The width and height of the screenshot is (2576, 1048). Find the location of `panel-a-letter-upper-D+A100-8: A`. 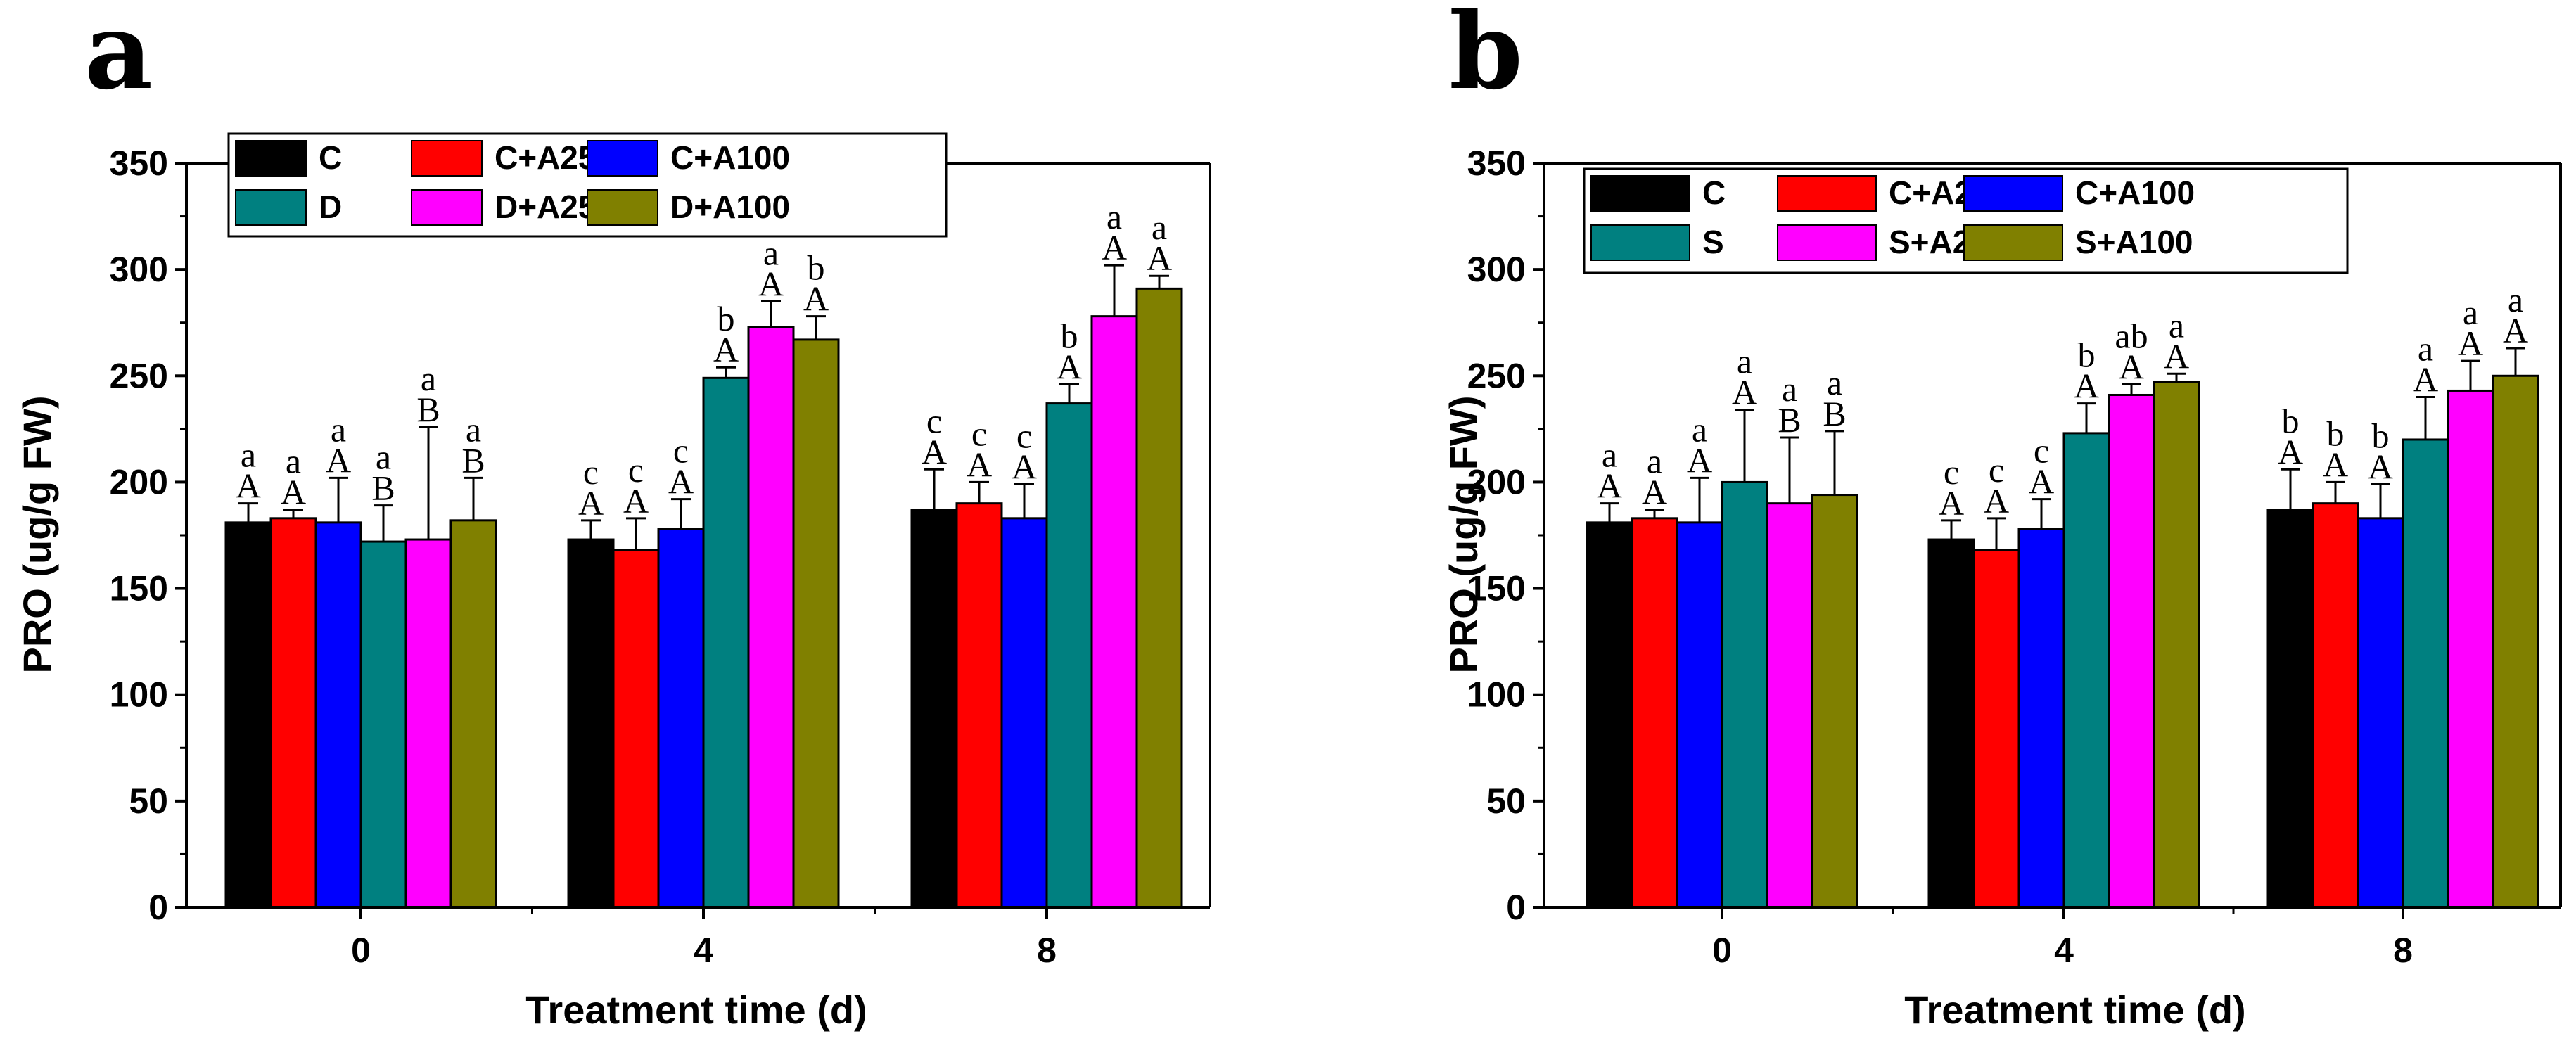

panel-a-letter-upper-D+A100-8: A is located at coordinates (1159, 258).